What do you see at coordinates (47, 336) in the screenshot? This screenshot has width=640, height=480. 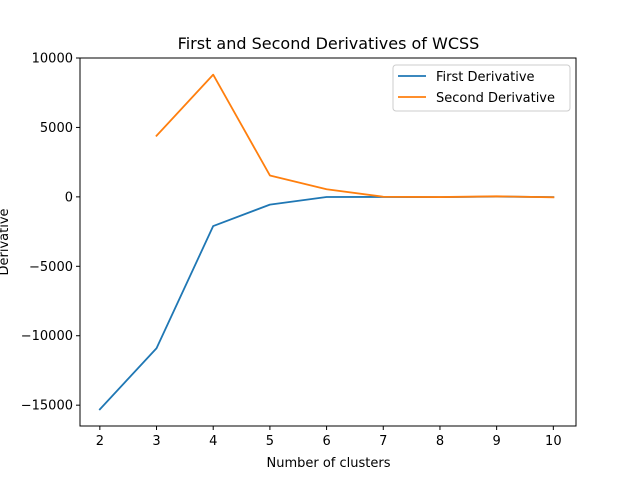 I see `y-tick-label: −10000` at bounding box center [47, 336].